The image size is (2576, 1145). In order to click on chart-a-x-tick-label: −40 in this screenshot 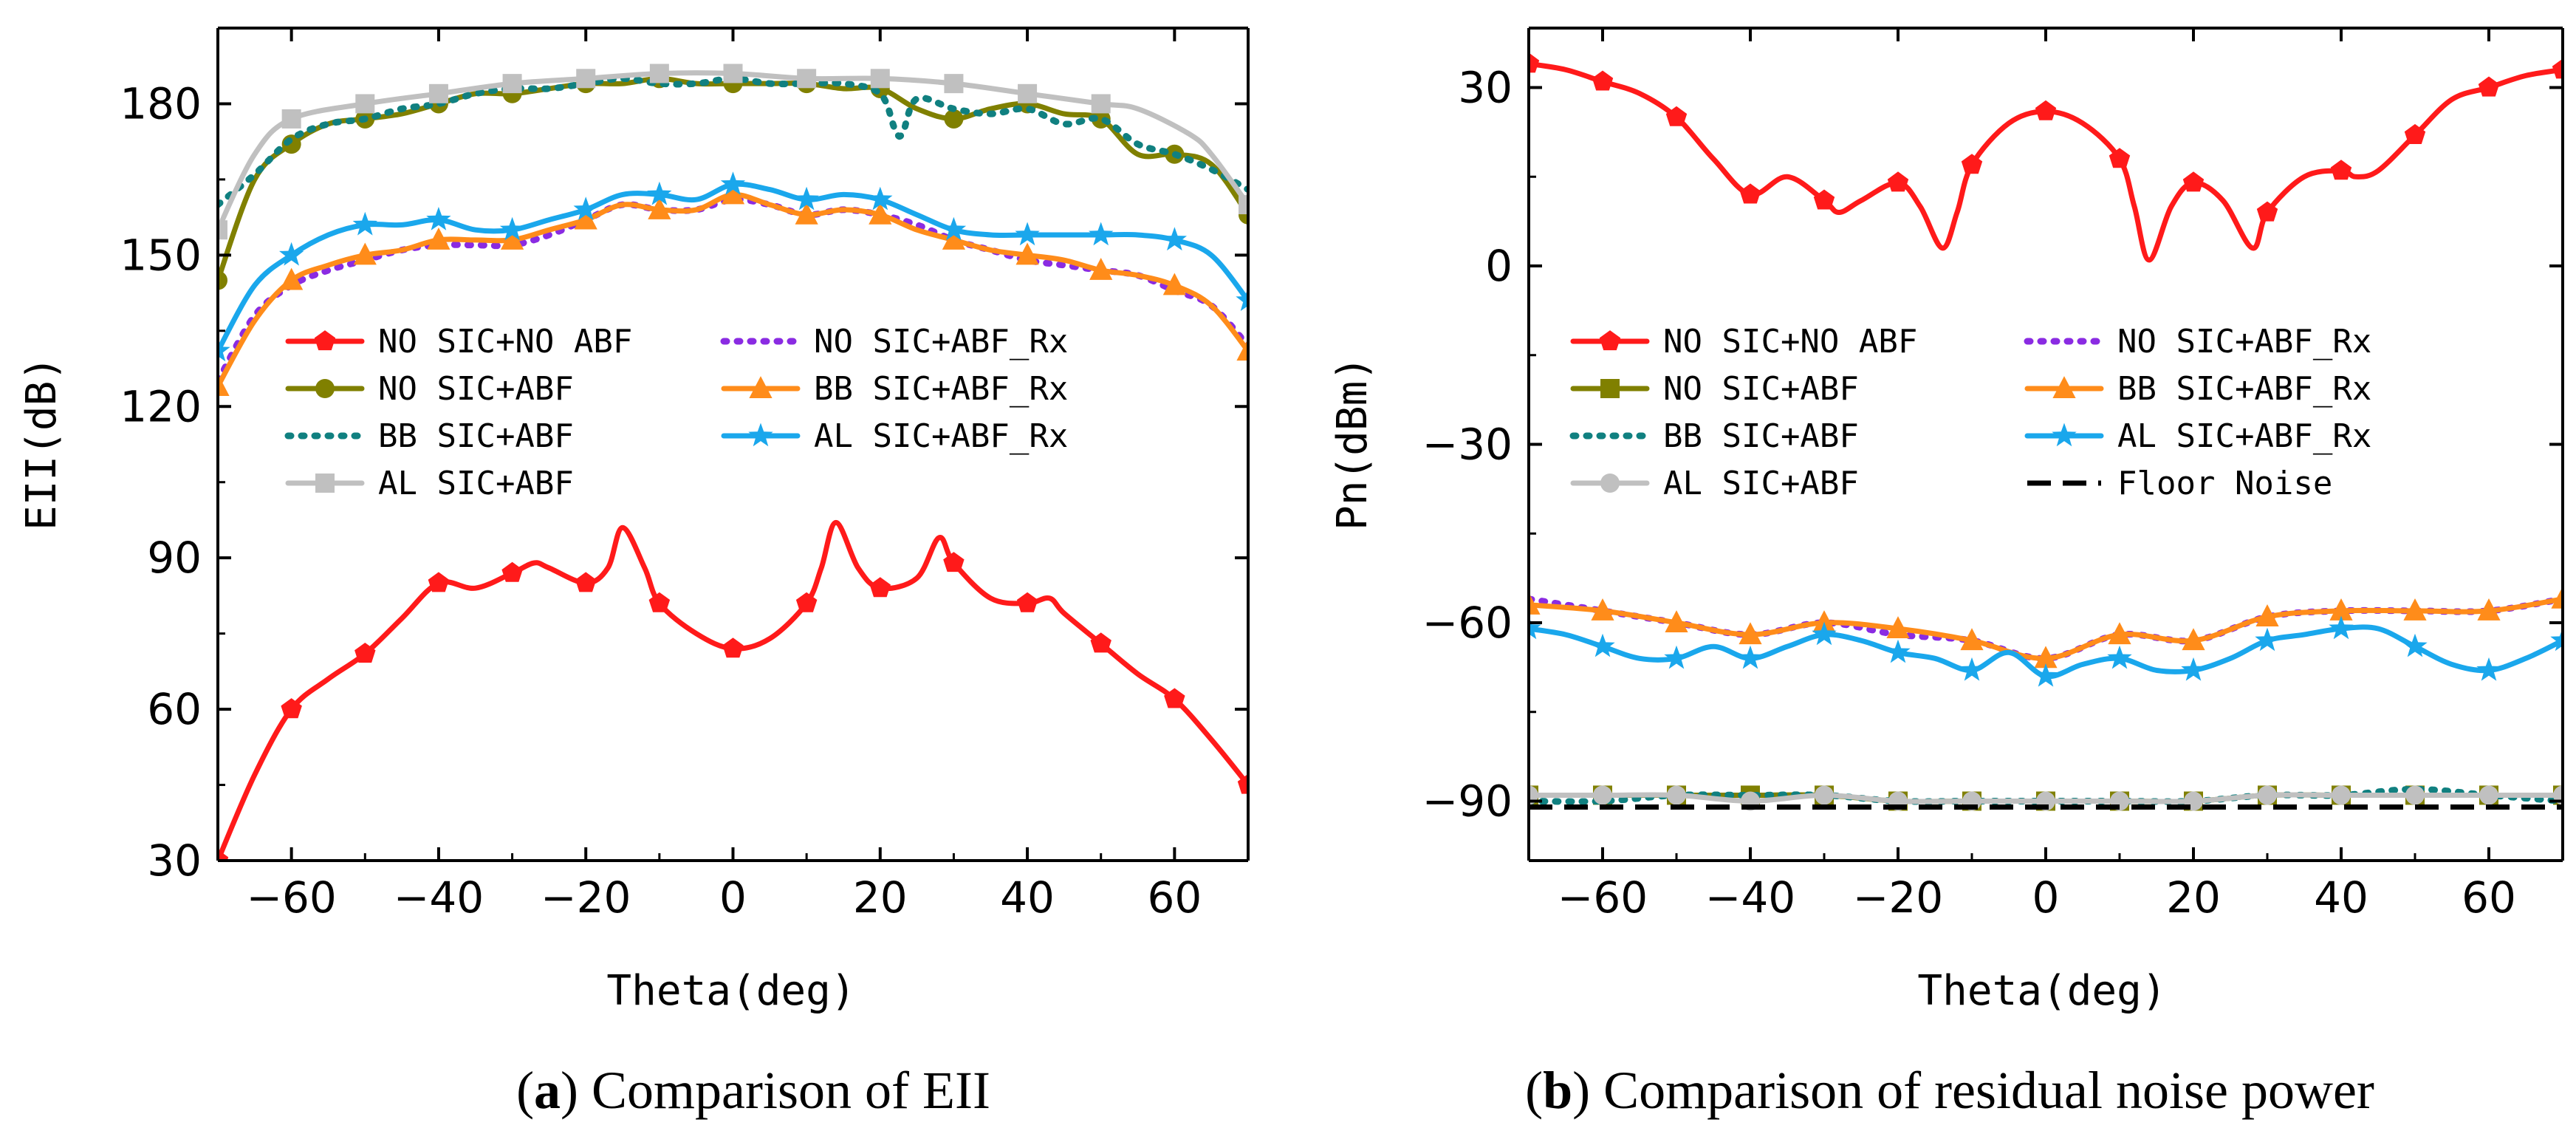, I will do `click(439, 898)`.